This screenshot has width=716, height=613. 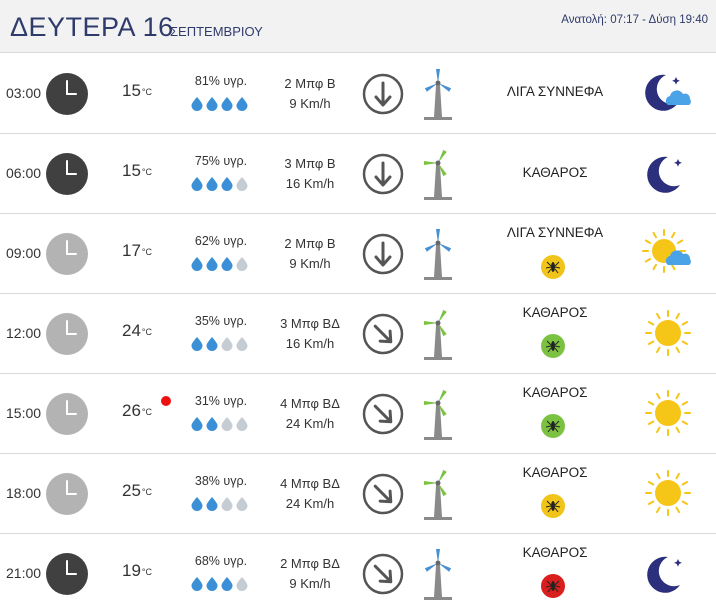 What do you see at coordinates (310, 343) in the screenshot?
I see `wind-speed: 16 Km/h` at bounding box center [310, 343].